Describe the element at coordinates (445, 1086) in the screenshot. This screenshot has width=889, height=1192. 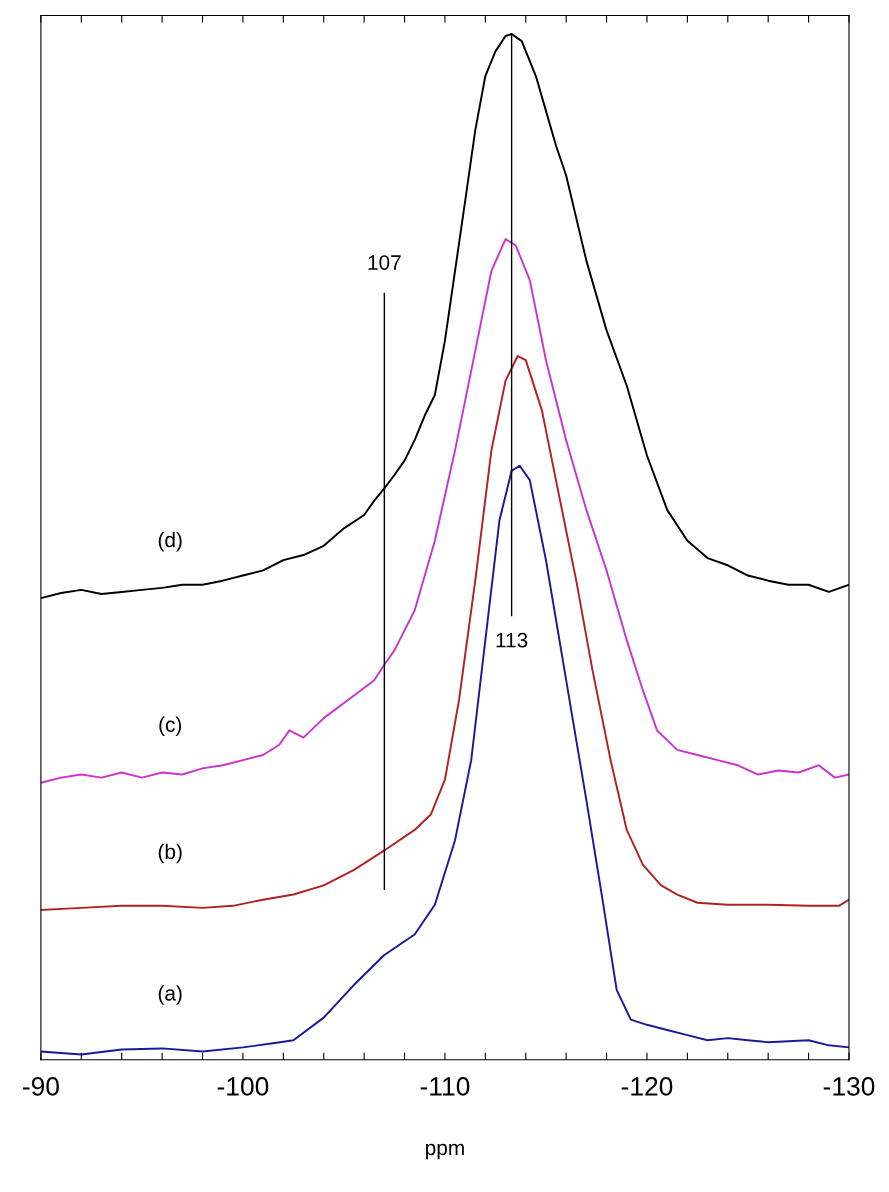
I see `x-tick-label: -110` at that location.